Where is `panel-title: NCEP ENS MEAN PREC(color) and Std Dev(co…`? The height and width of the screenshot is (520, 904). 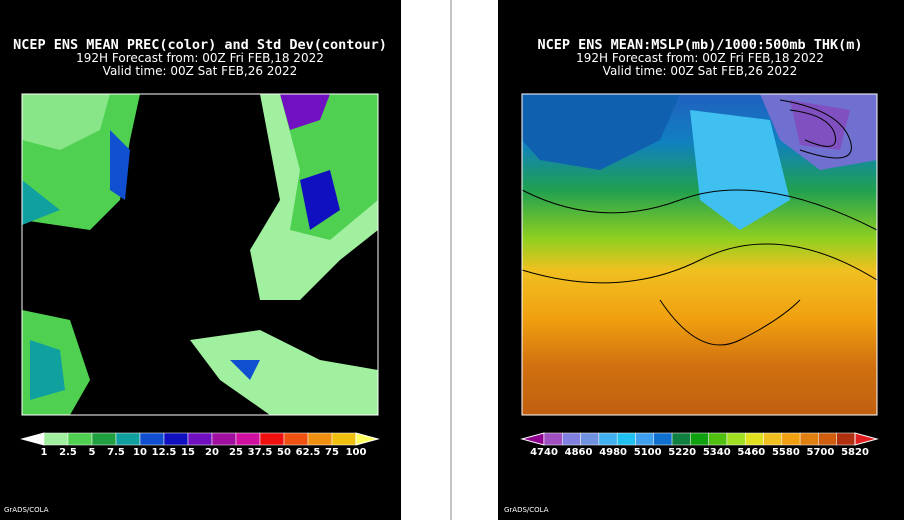
panel-title: NCEP ENS MEAN PREC(color) and Std Dev(co… is located at coordinates (200, 45).